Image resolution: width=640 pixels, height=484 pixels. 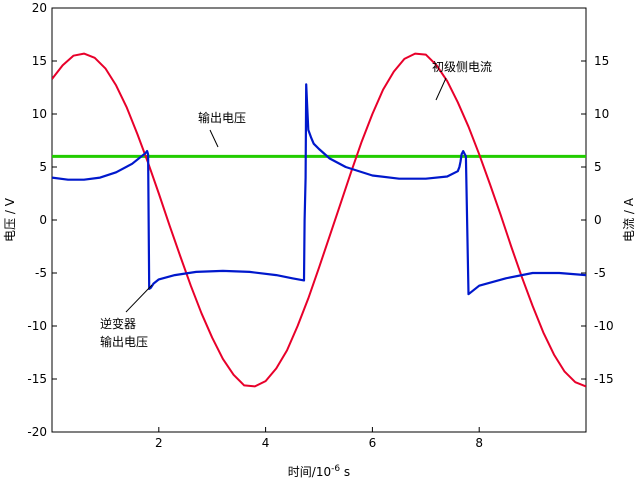 What do you see at coordinates (41, 273) in the screenshot?
I see `y-tick-label-left: -5` at bounding box center [41, 273].